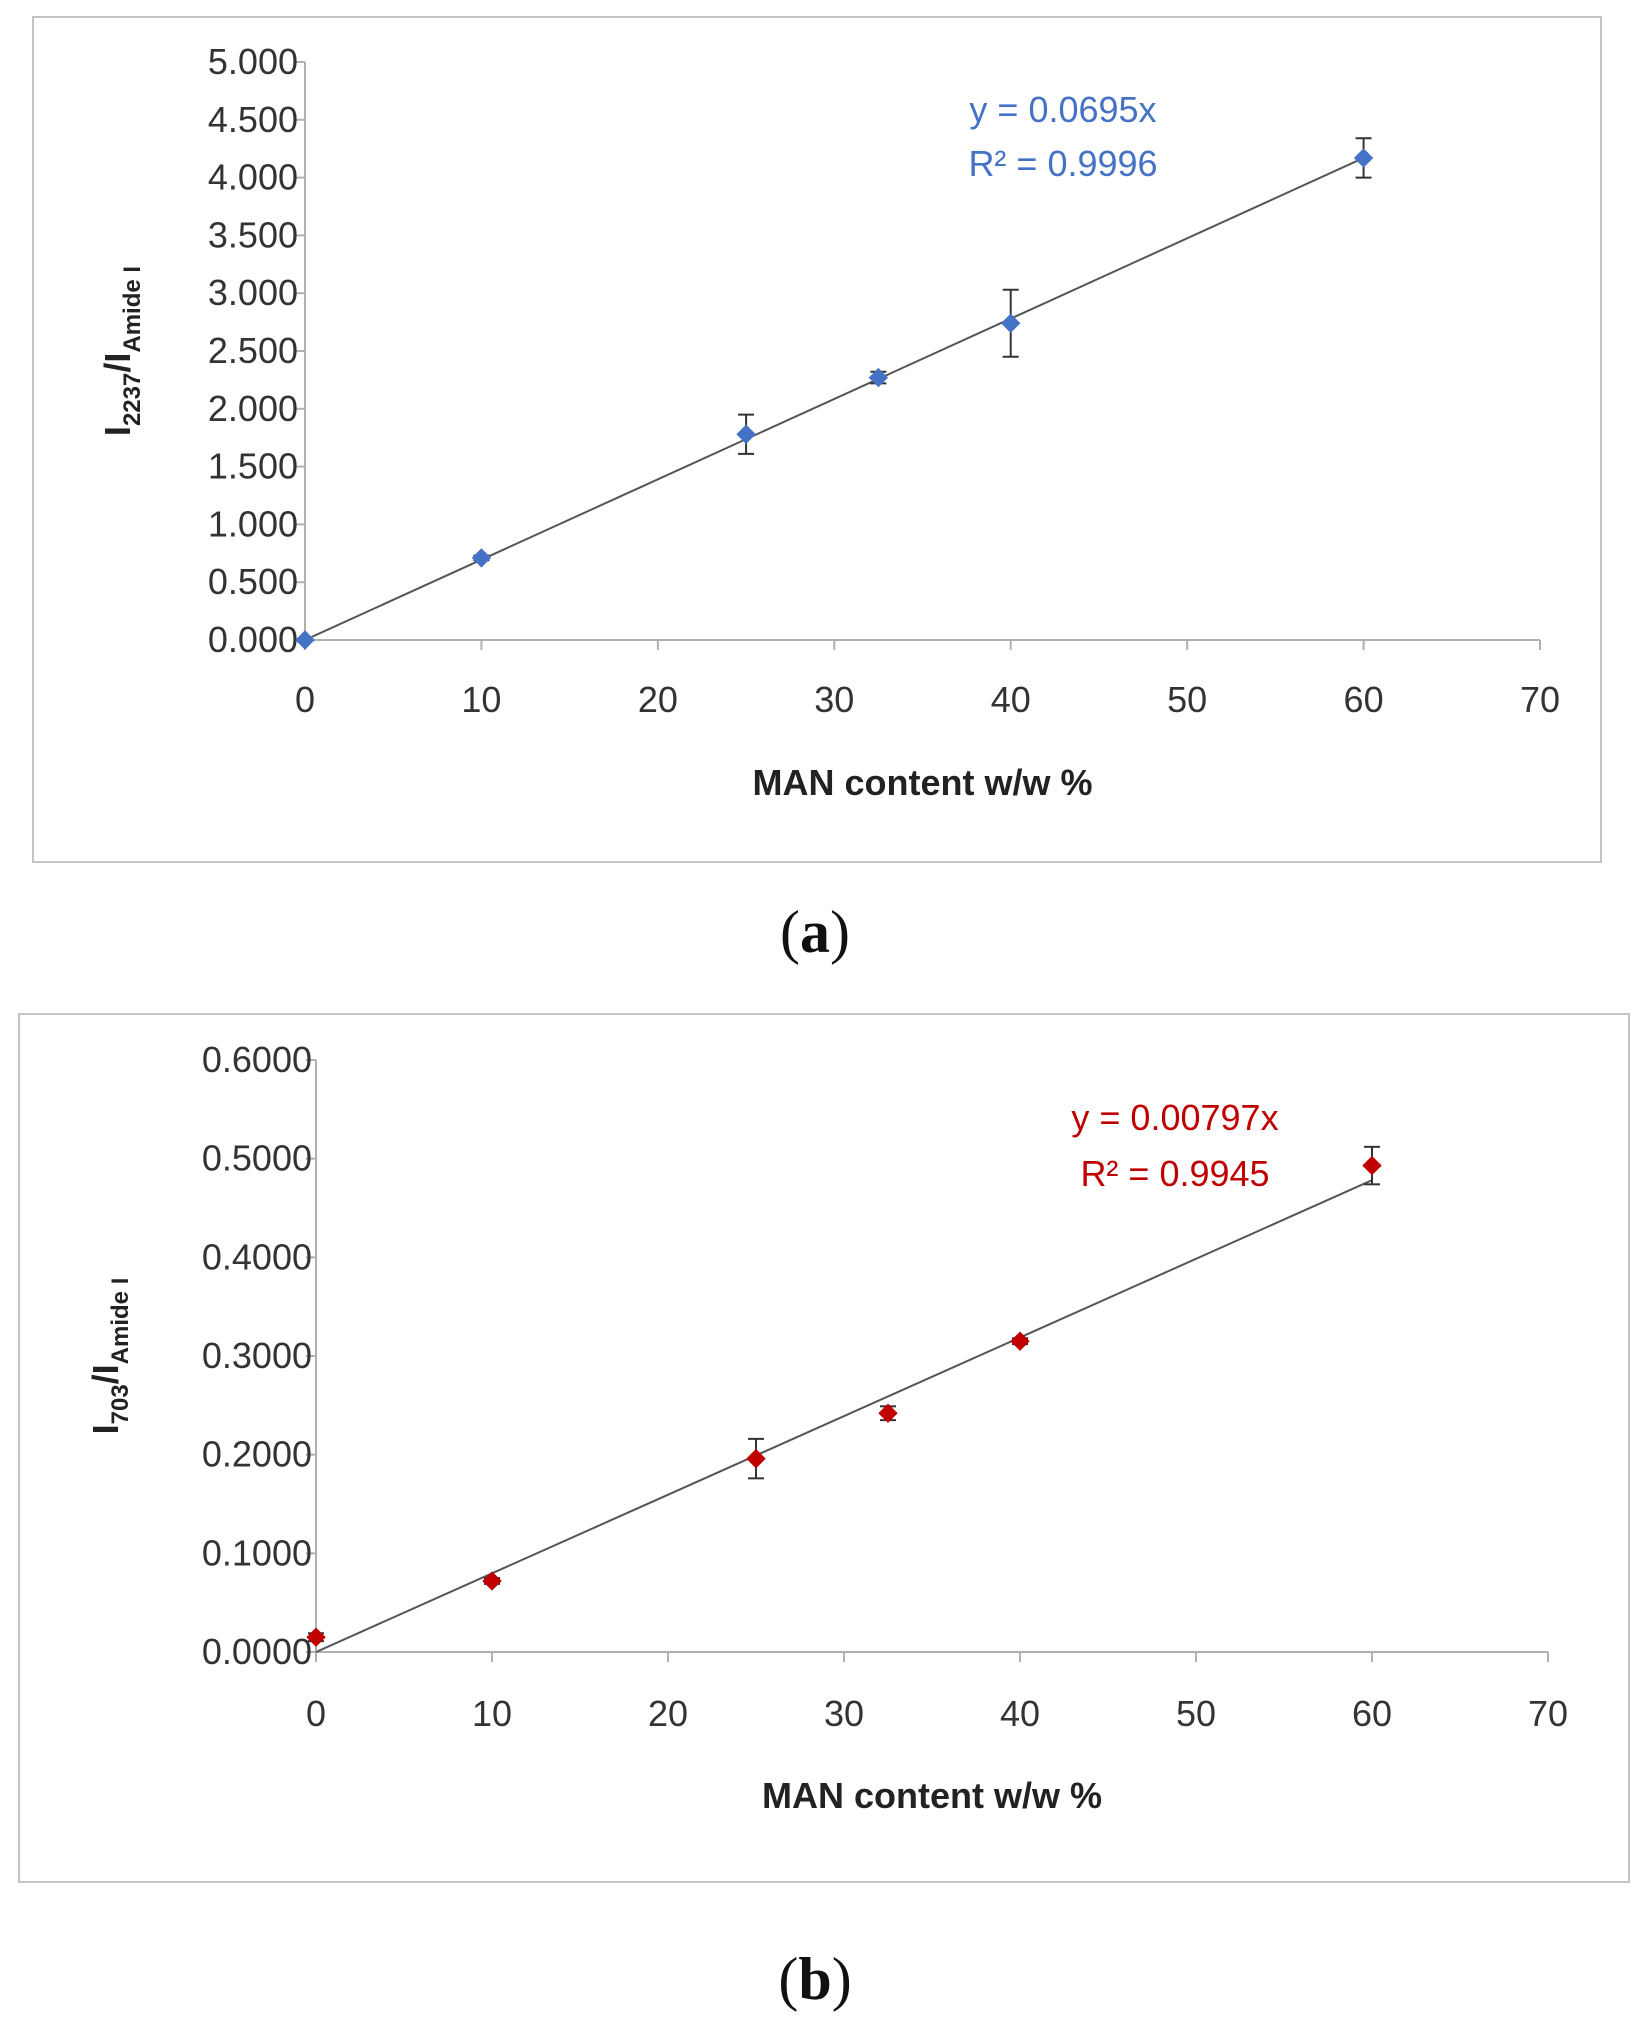 Image resolution: width=1631 pixels, height=2042 pixels. What do you see at coordinates (815, 932) in the screenshot?
I see `panel-label-a: (a)` at bounding box center [815, 932].